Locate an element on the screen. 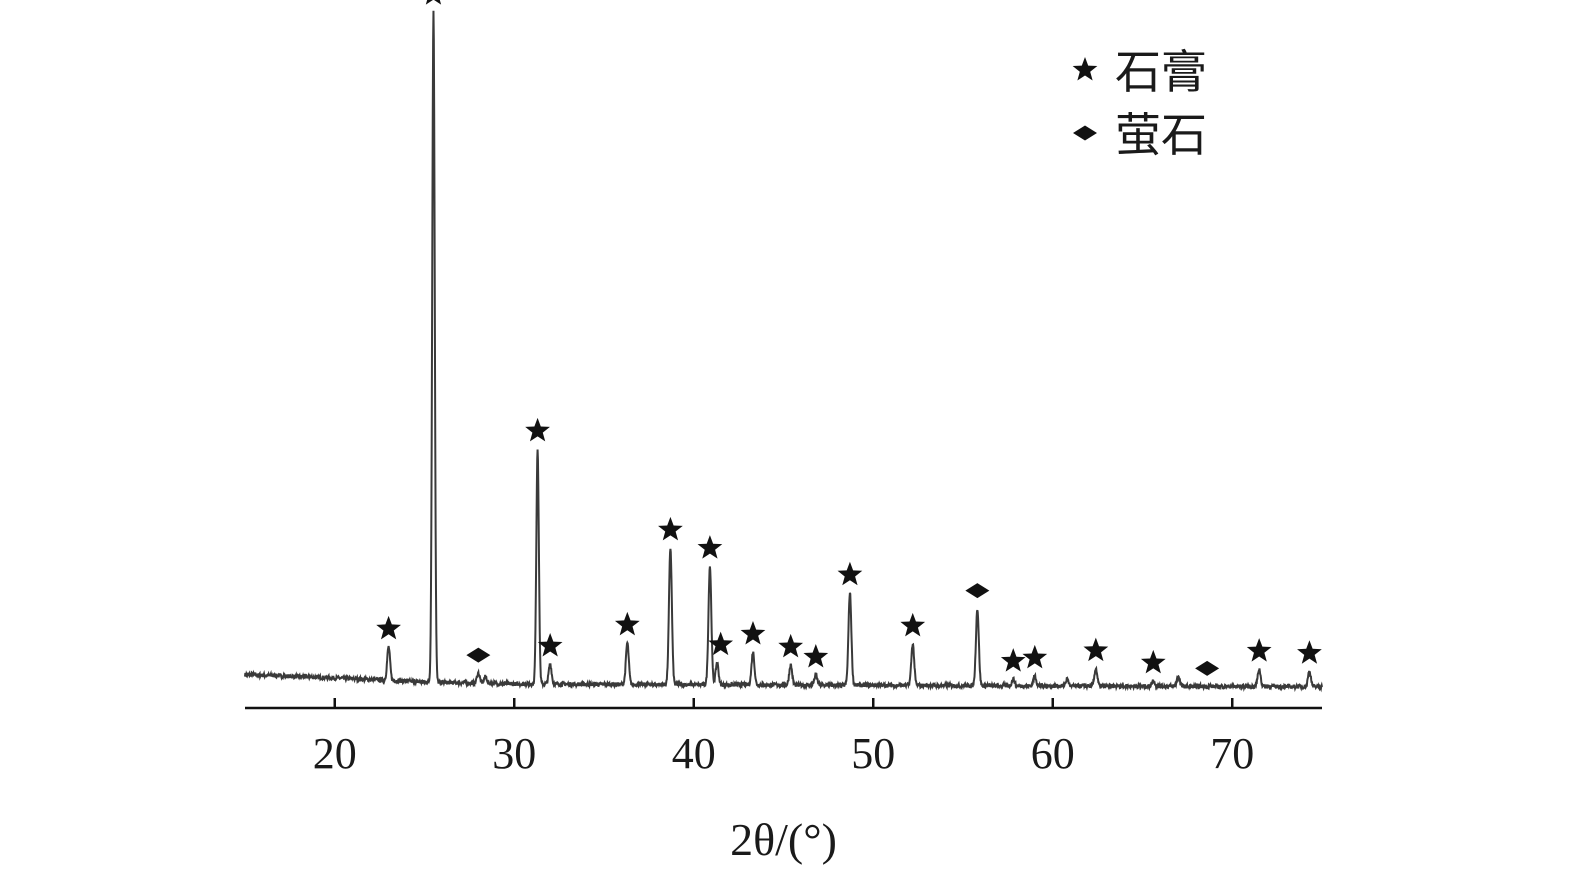 The width and height of the screenshot is (1575, 880). legend-diamond-icon is located at coordinates (1085, 133).